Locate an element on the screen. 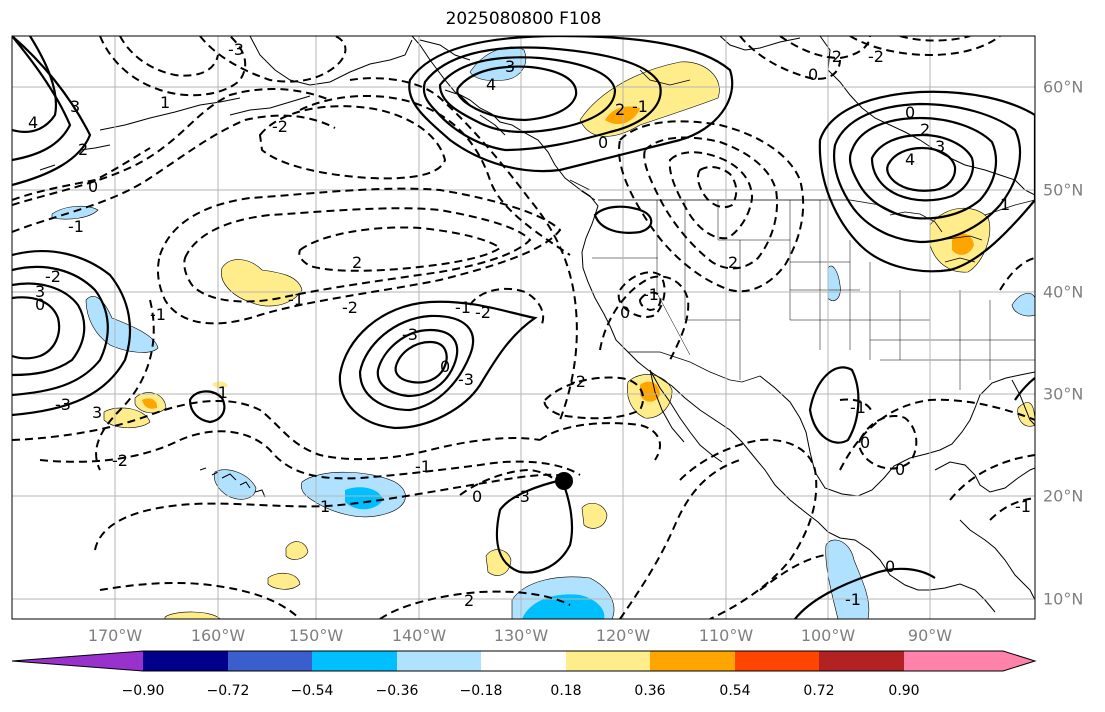  yucatan-coast is located at coordinates (984, 477).